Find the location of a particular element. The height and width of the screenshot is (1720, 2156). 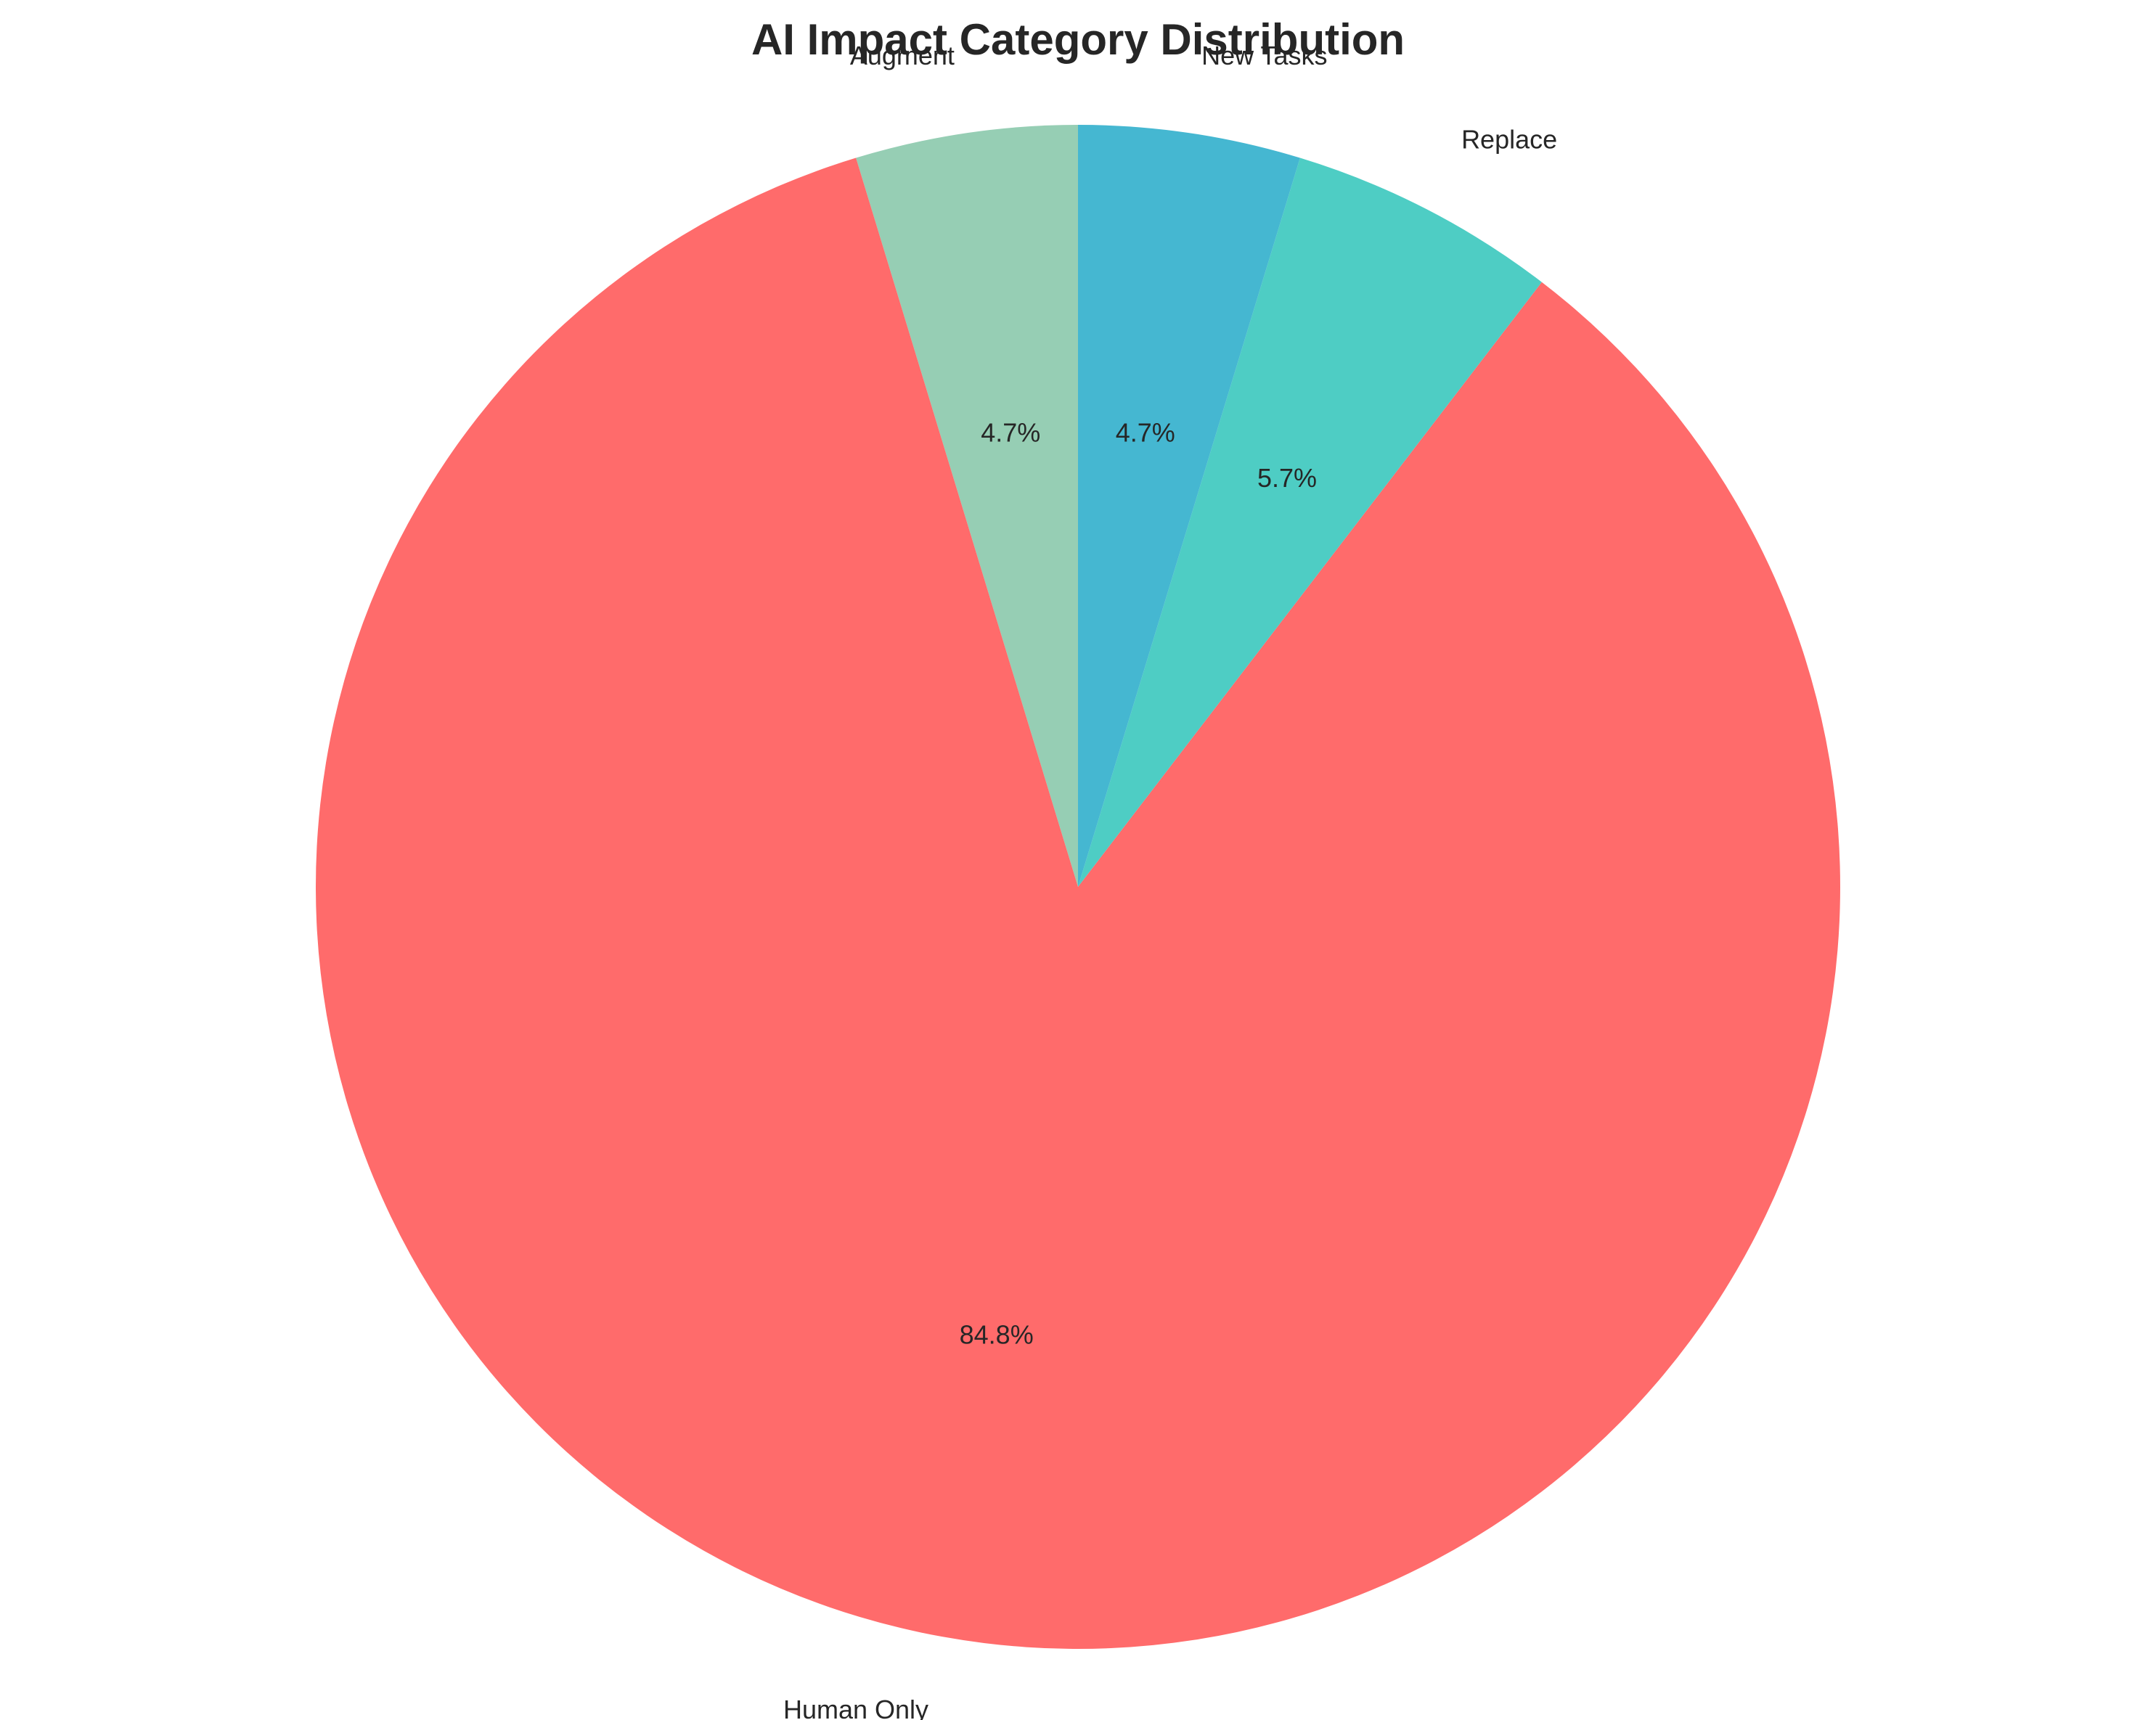

slice-percent-new-tasks: 4.7% is located at coordinates (1146, 432).